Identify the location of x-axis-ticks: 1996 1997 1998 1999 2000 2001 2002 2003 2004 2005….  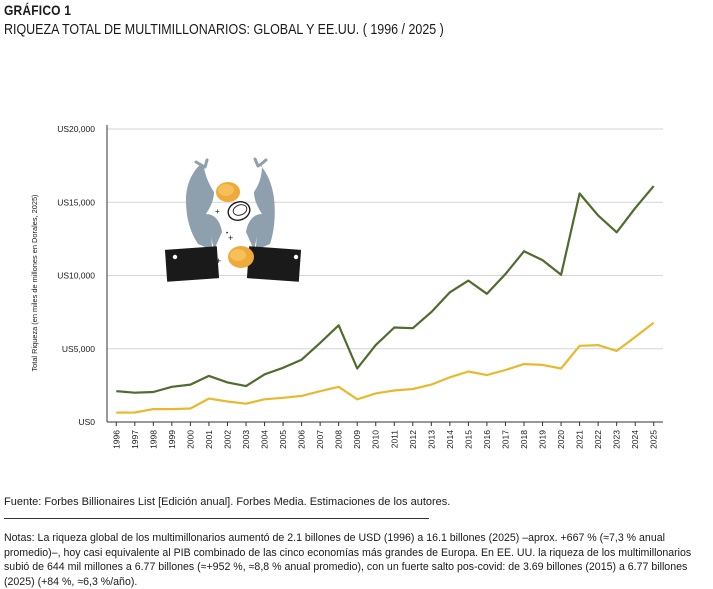
(385, 435).